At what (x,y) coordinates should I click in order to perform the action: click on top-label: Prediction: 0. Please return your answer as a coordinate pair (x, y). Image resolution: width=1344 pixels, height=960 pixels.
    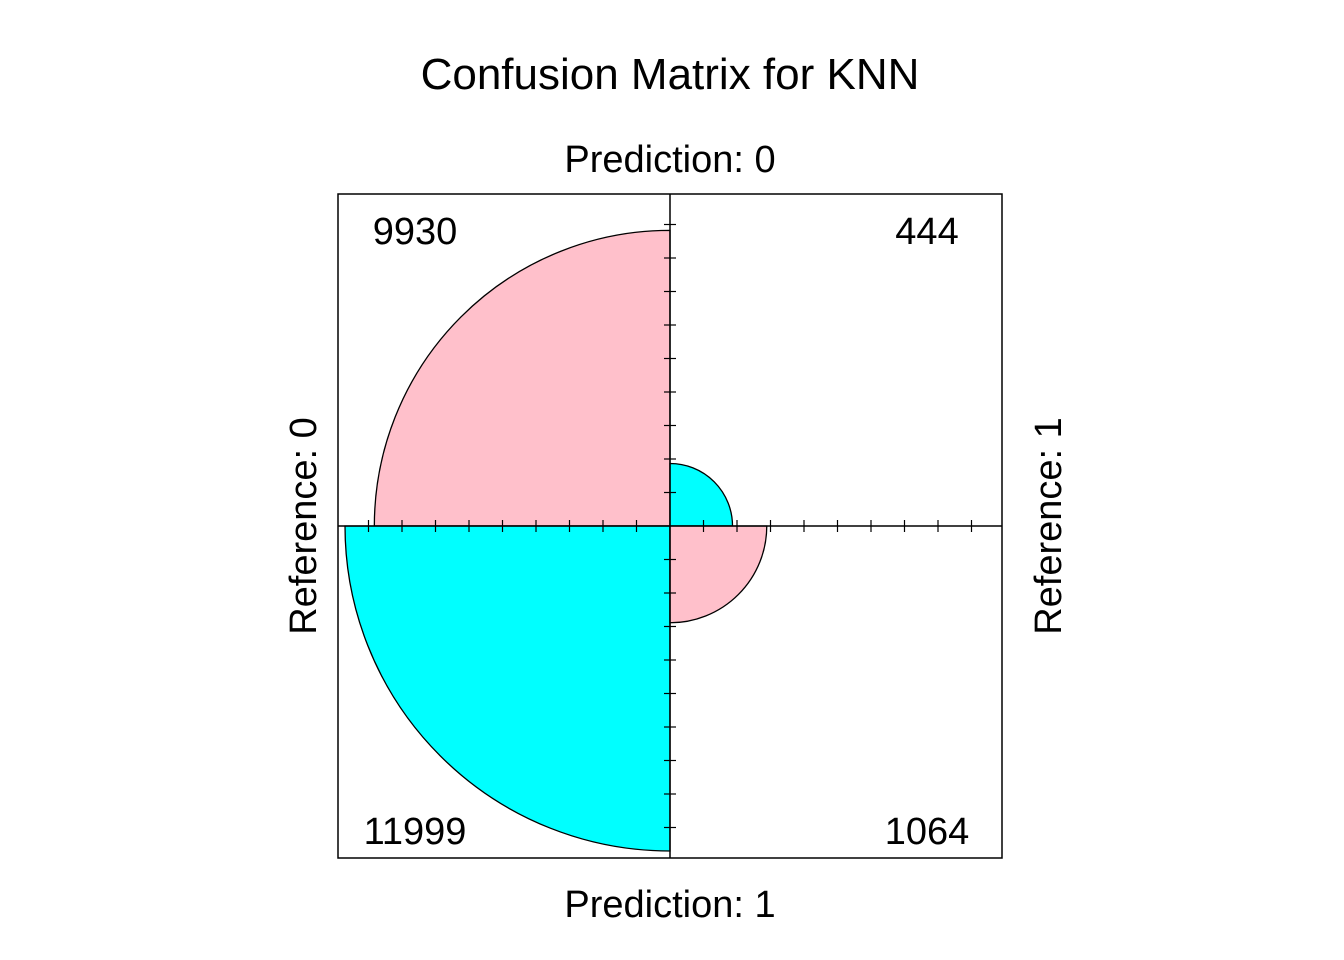
    Looking at the image, I should click on (669, 160).